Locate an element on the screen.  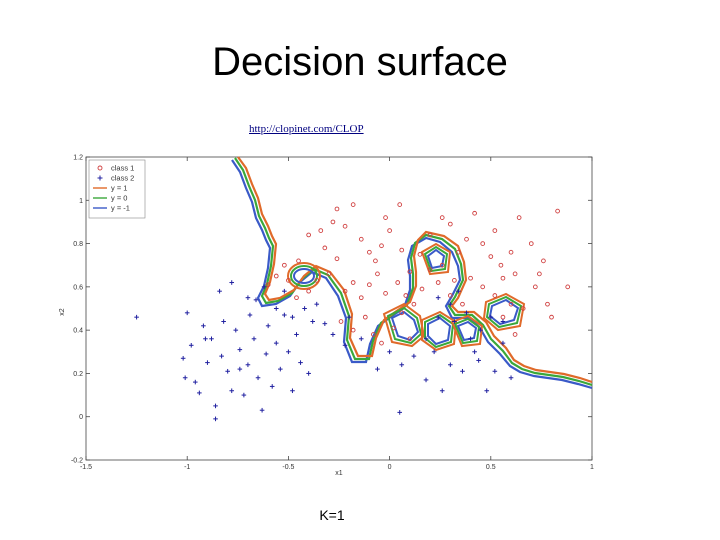
x-tick-label: -0.5 is located at coordinates (288, 467).